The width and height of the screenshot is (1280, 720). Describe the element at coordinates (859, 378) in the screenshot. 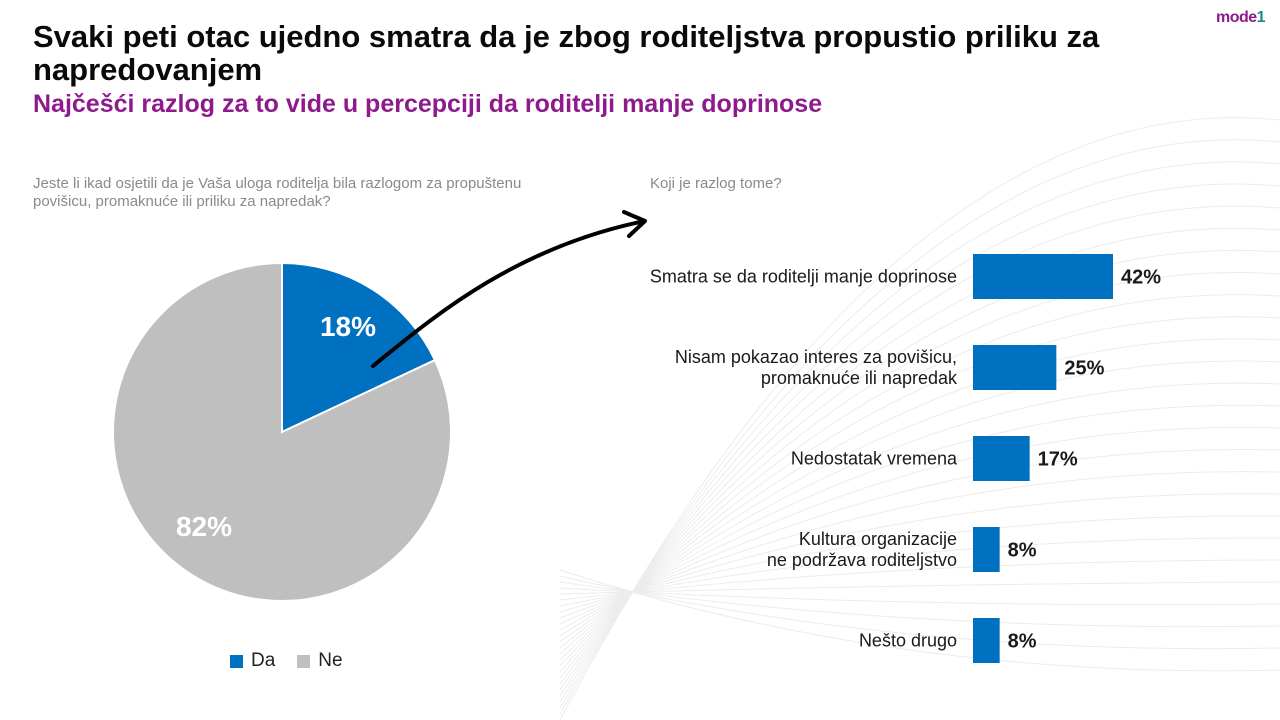

I see `bar-category-label: promaknuće ili napredak` at that location.